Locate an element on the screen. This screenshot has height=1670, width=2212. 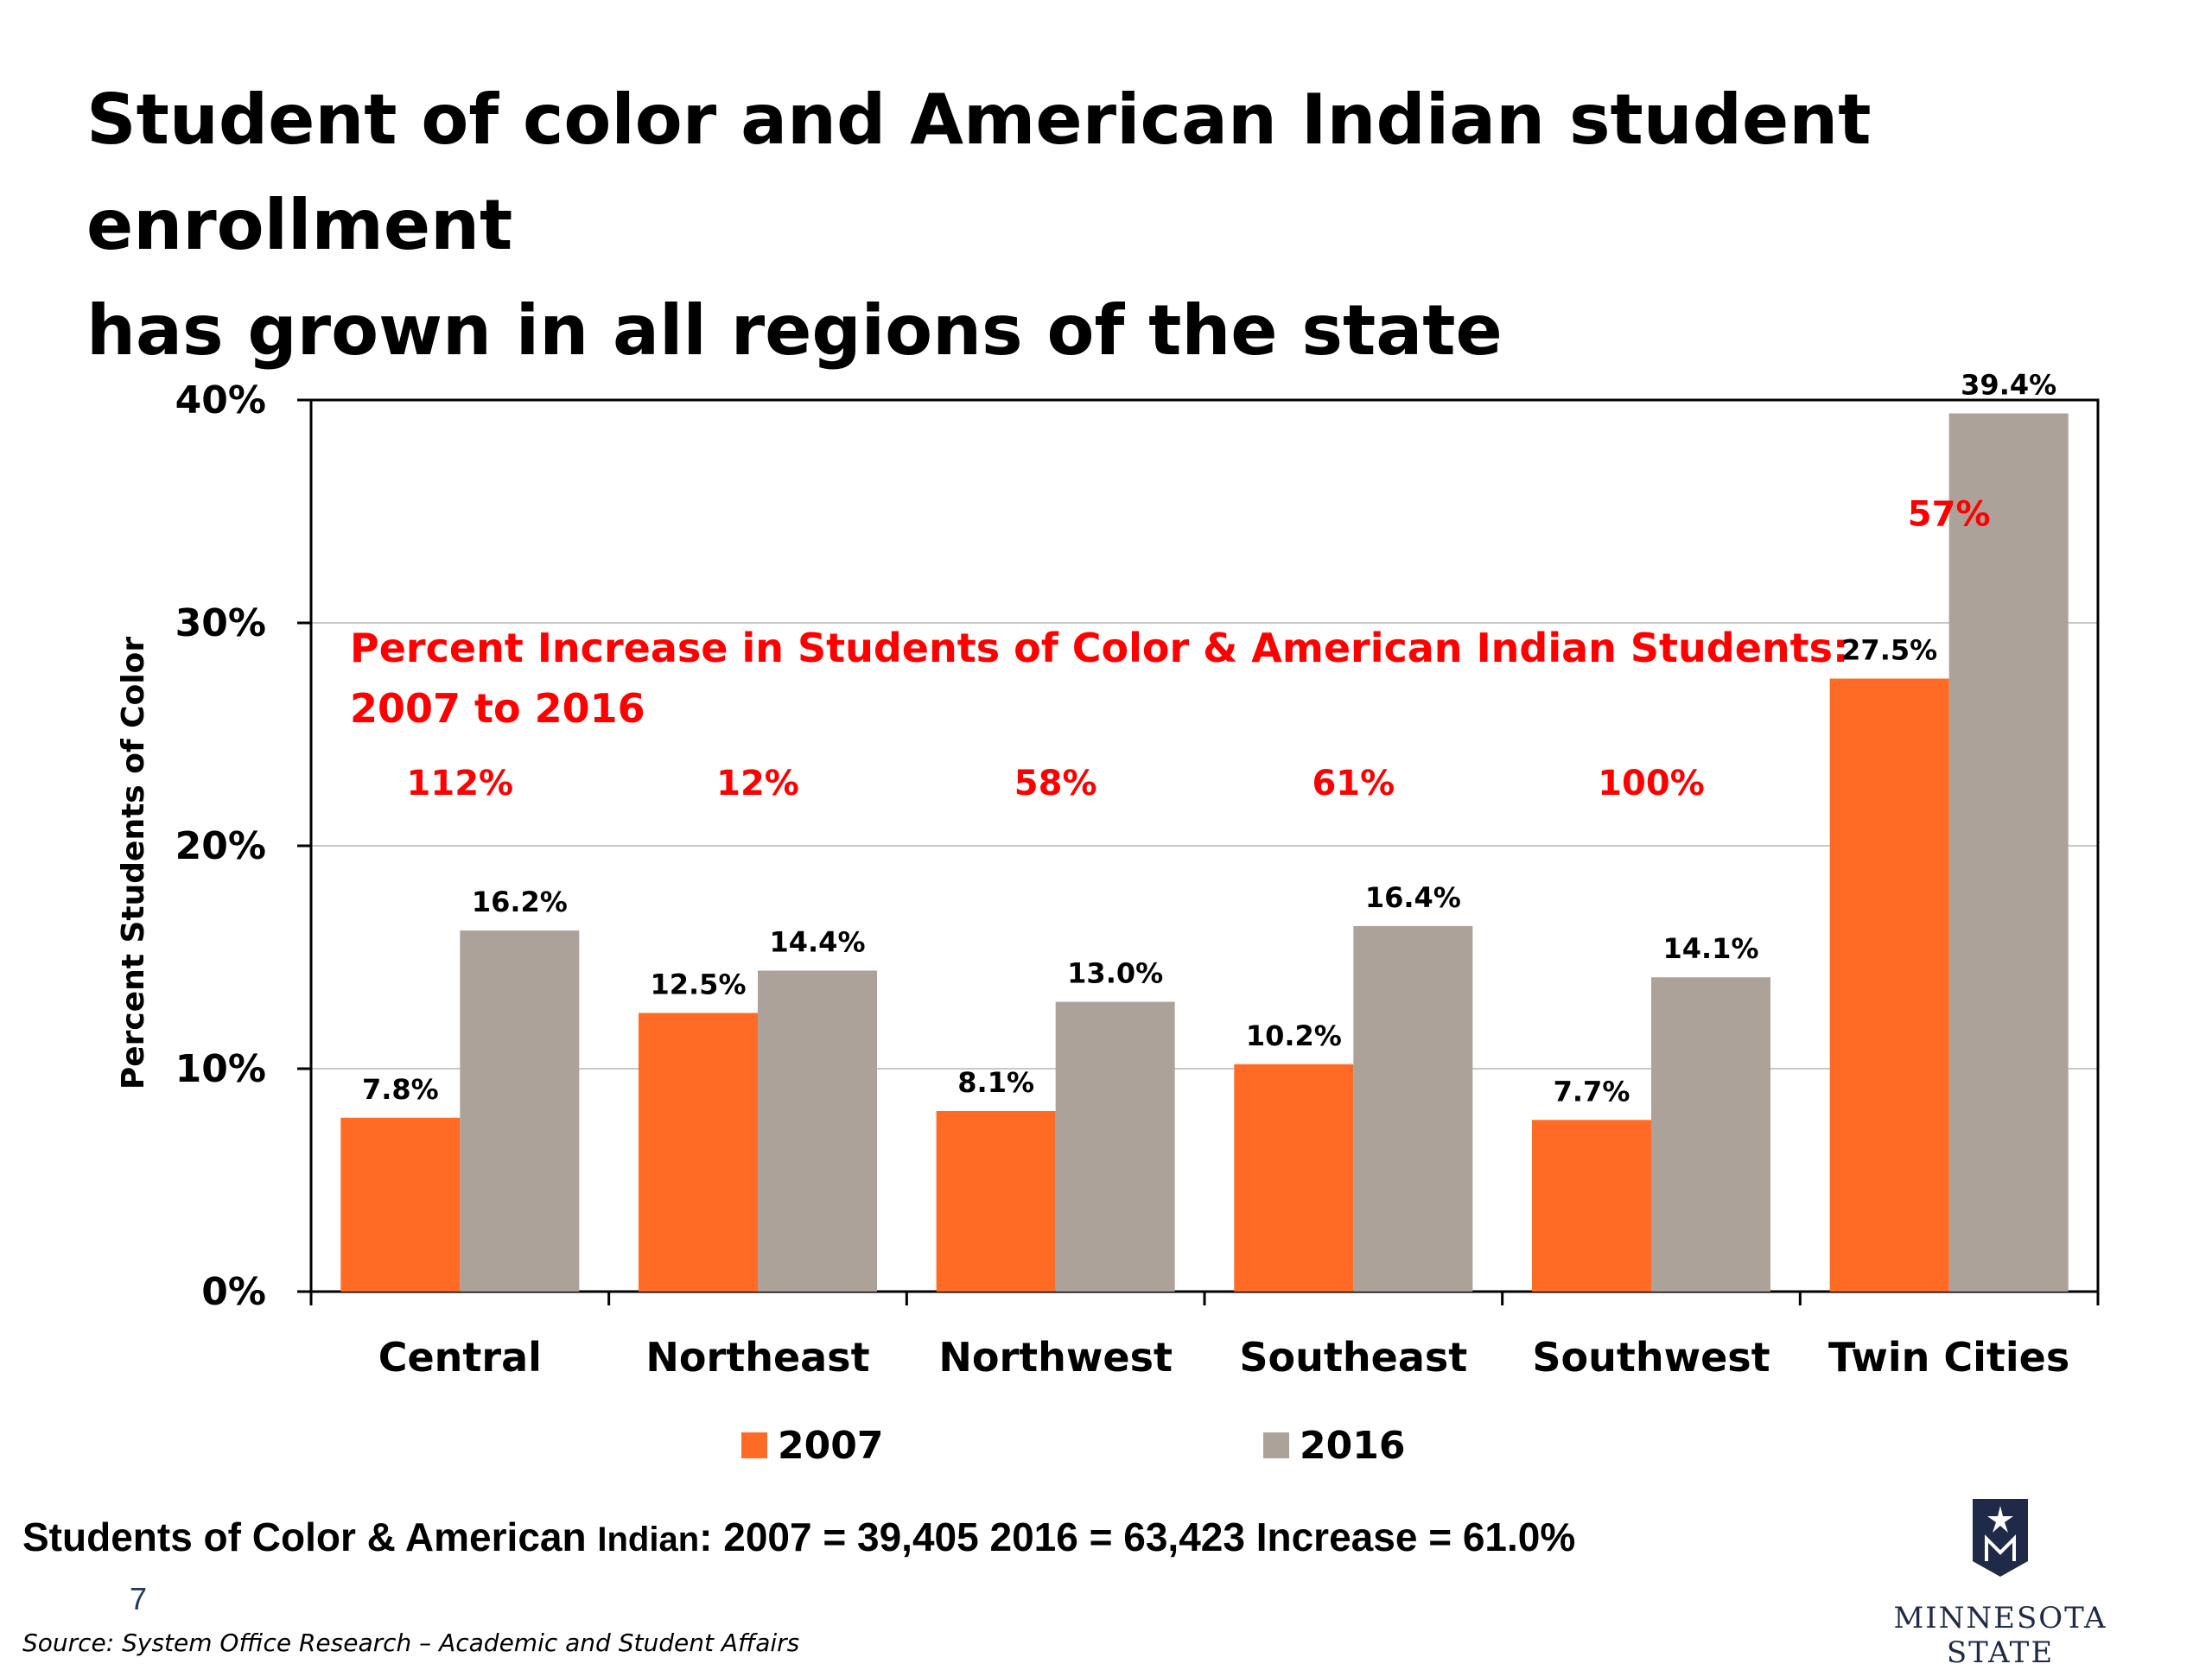
increase-label: 112% is located at coordinates (460, 783).